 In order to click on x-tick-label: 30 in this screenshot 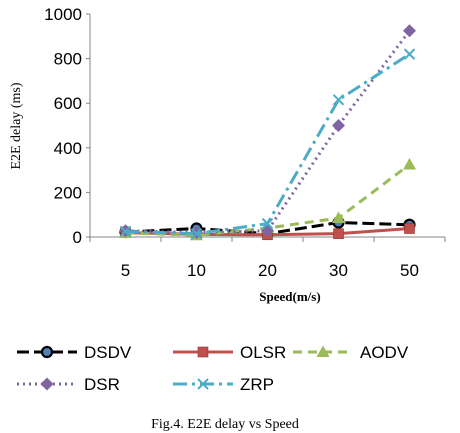, I will do `click(338, 270)`.